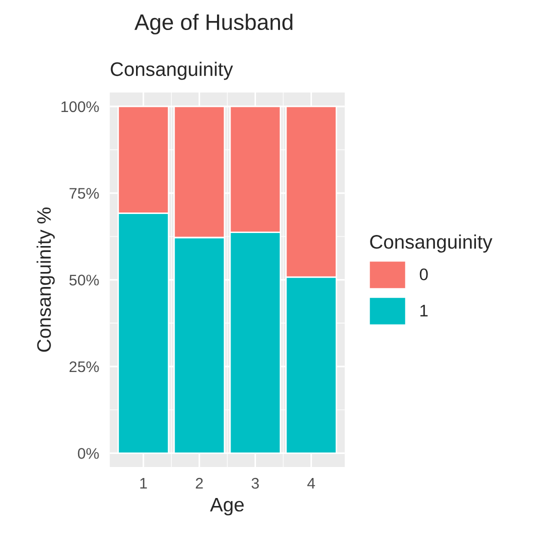 Image resolution: width=549 pixels, height=535 pixels. What do you see at coordinates (84, 193) in the screenshot?
I see `y-tick-label: 75%` at bounding box center [84, 193].